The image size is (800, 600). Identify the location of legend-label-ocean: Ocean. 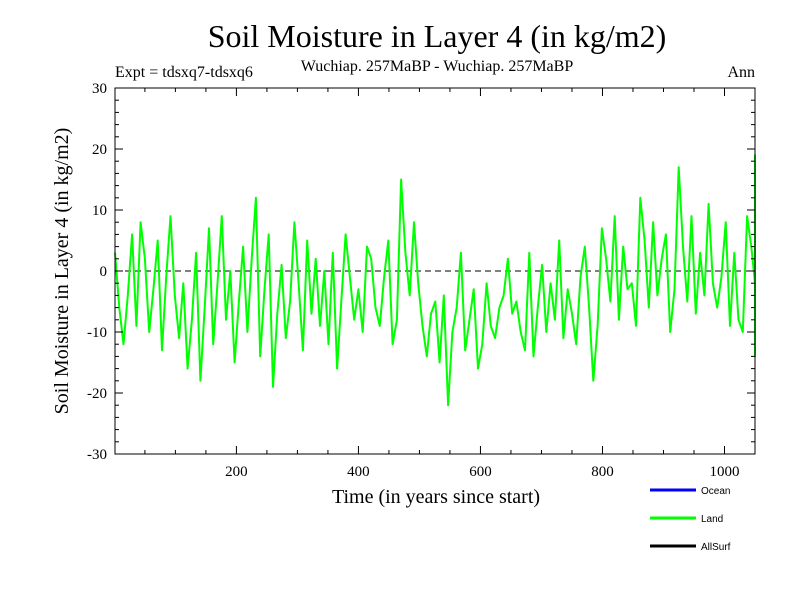
(715, 491).